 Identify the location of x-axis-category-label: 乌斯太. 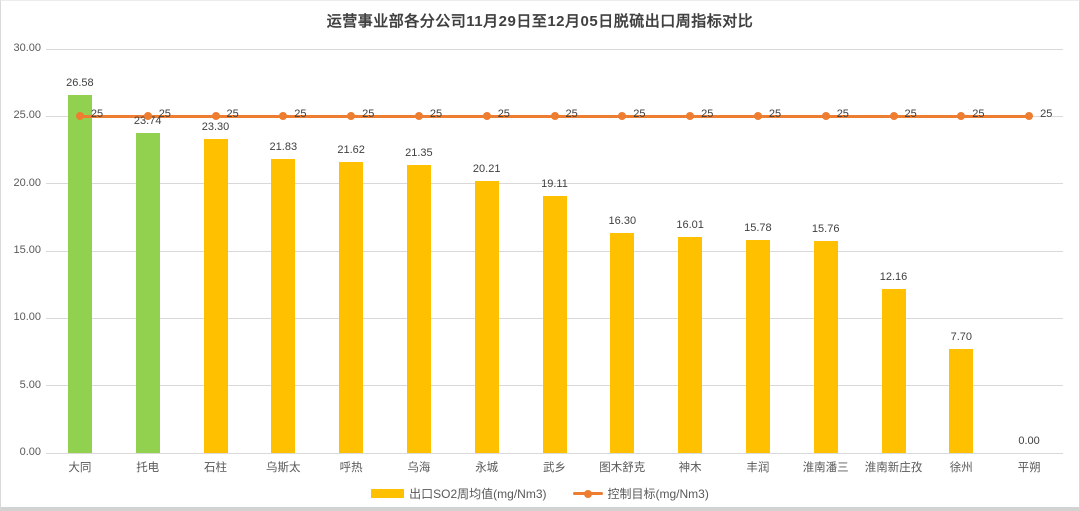
(283, 468).